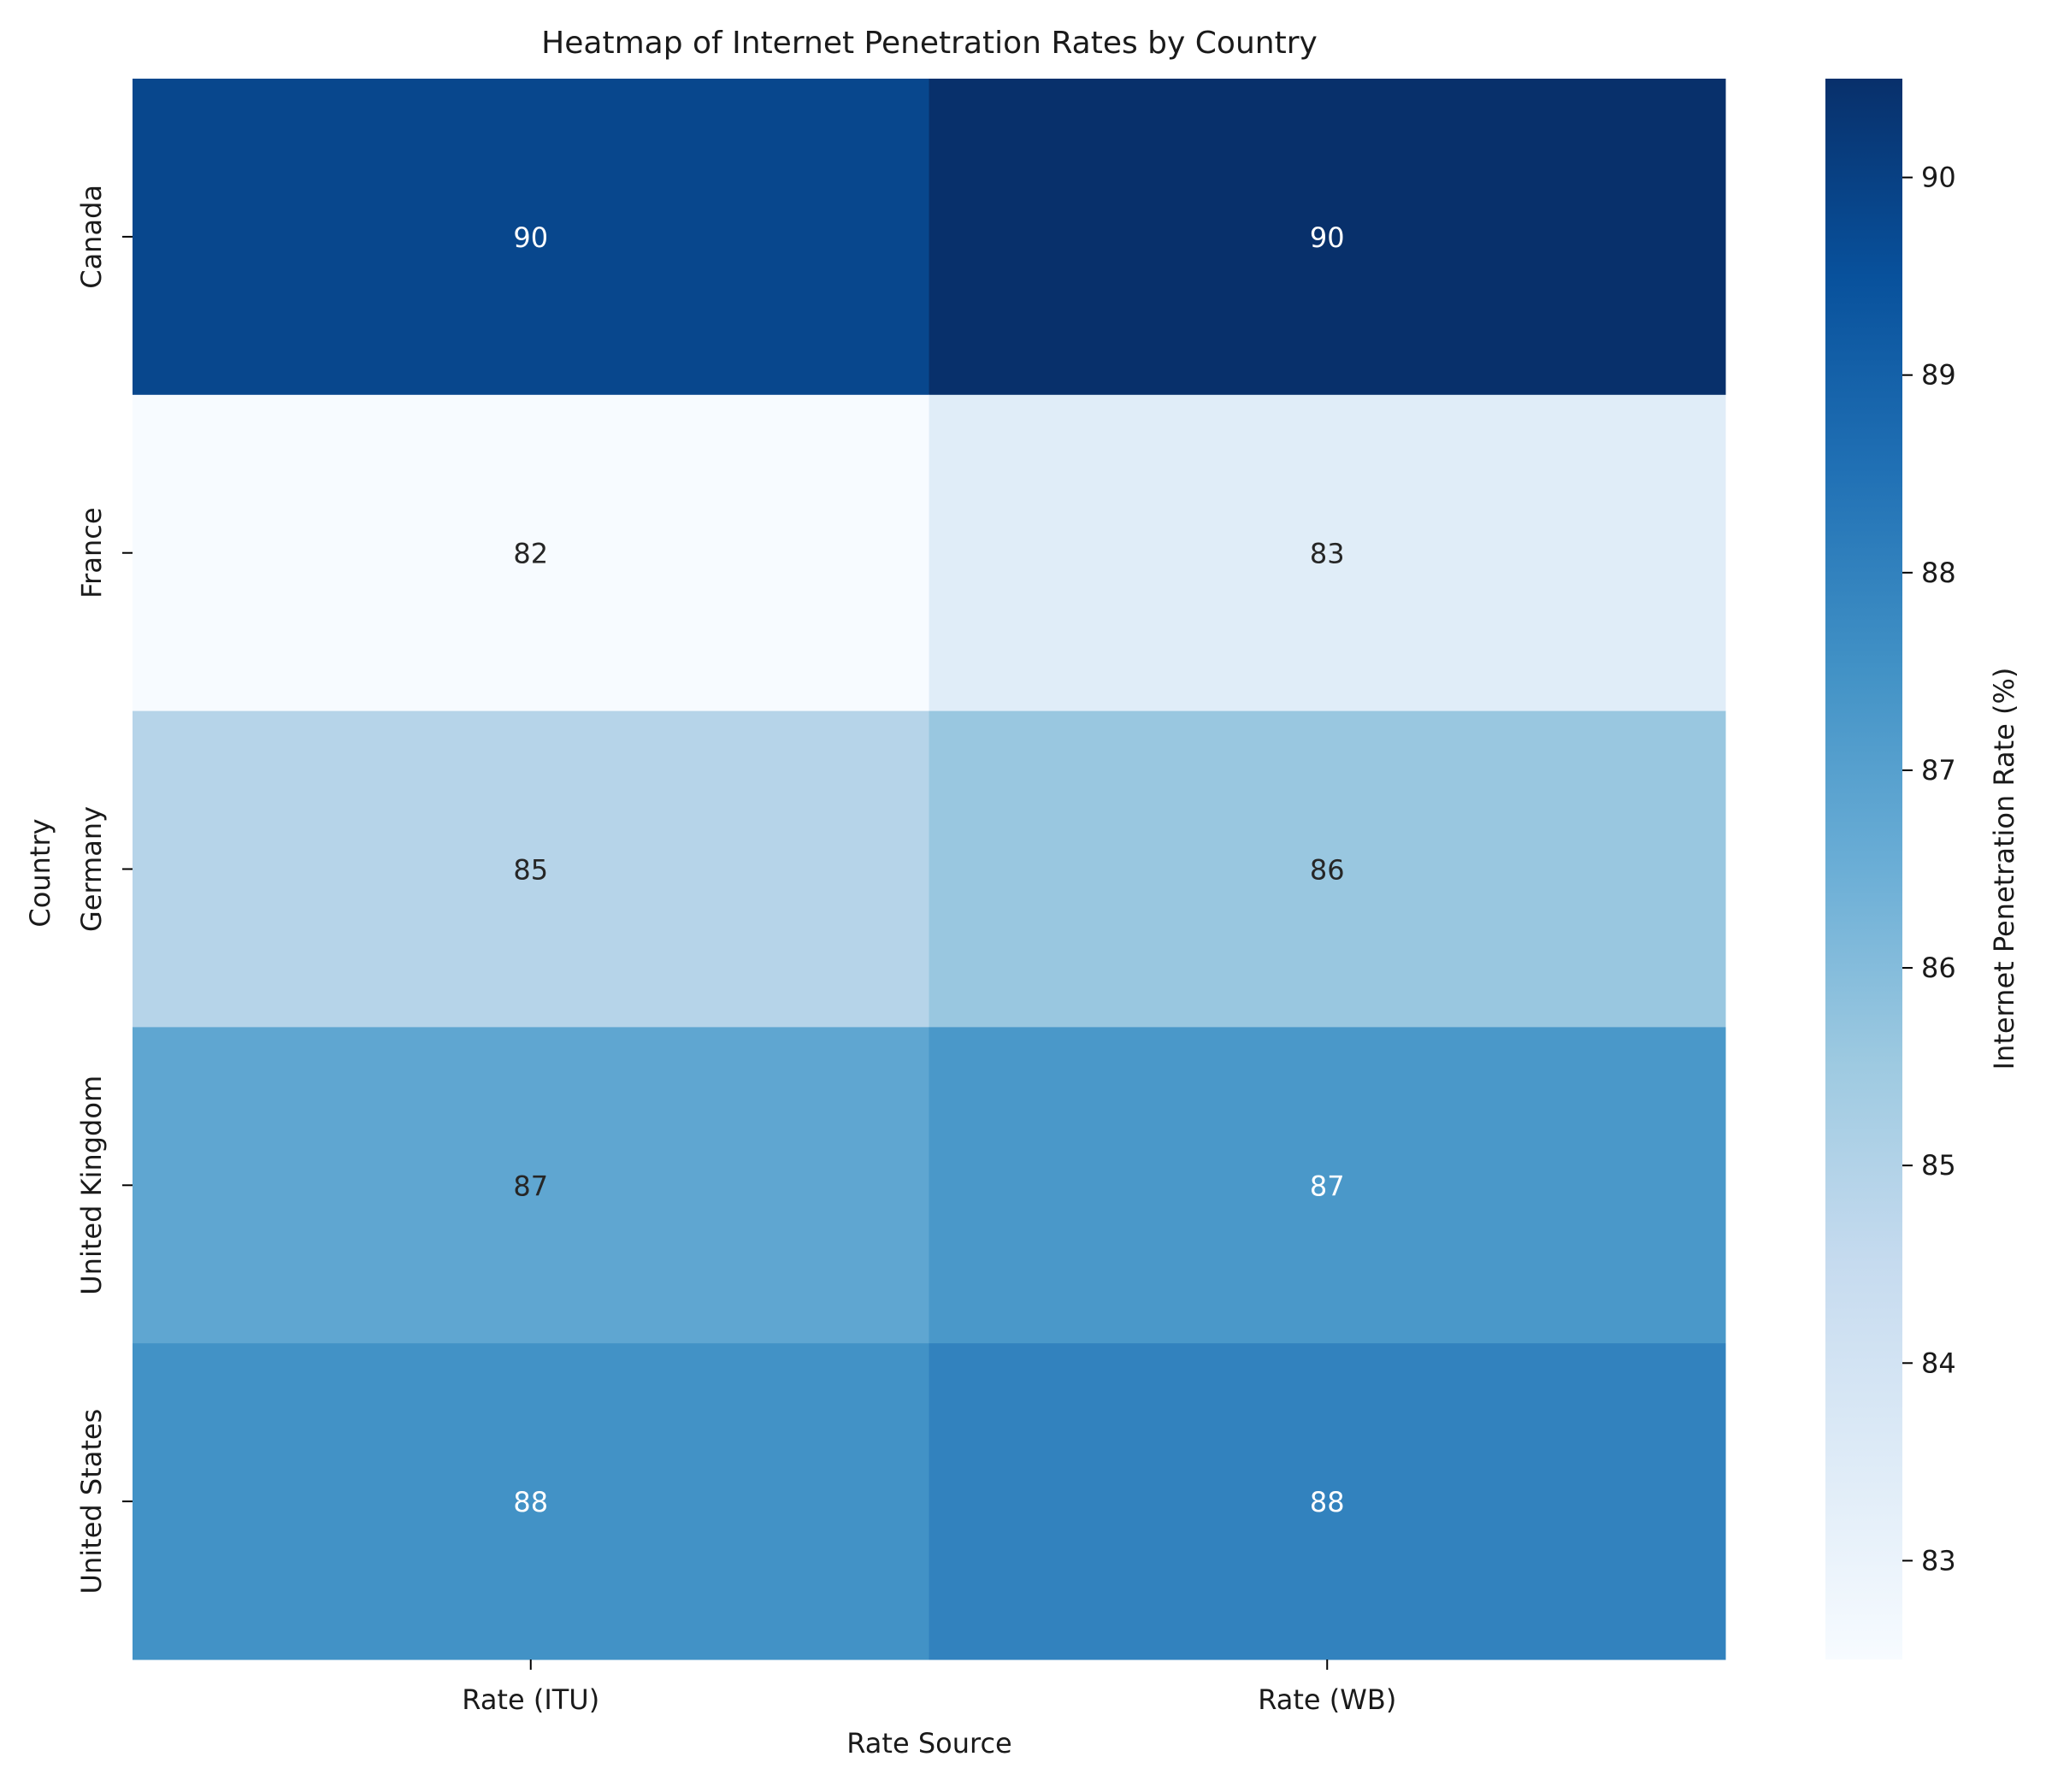 The width and height of the screenshot is (2046, 1792). Describe the element at coordinates (1938, 770) in the screenshot. I see `colorbar-tick-label: 87` at that location.